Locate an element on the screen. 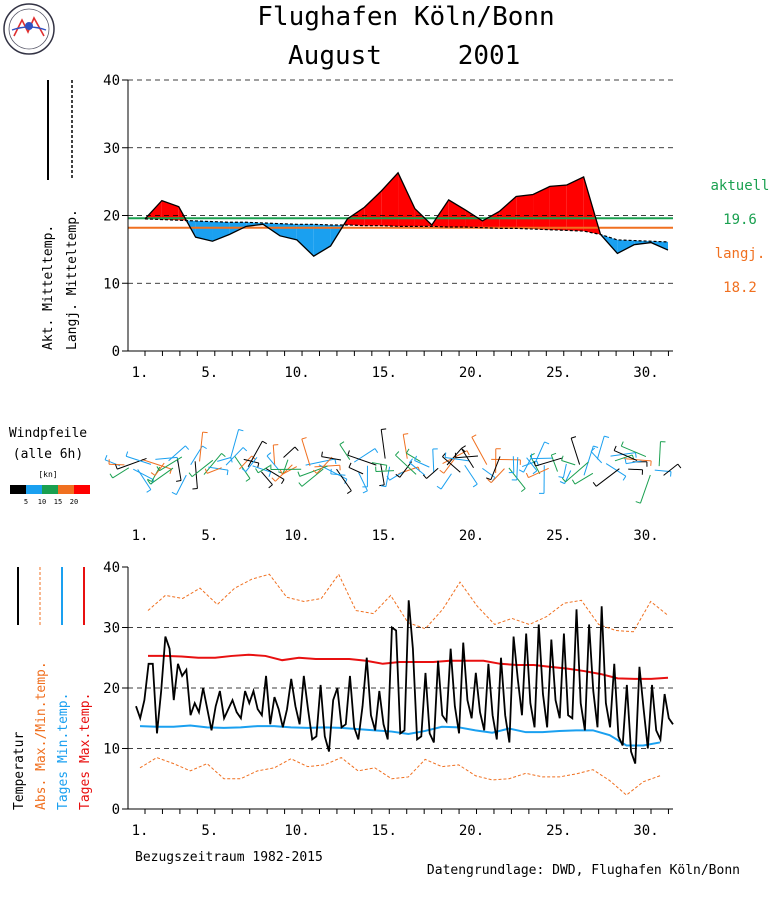  panel3-ytick-label: 0 is located at coordinates (116, 810).